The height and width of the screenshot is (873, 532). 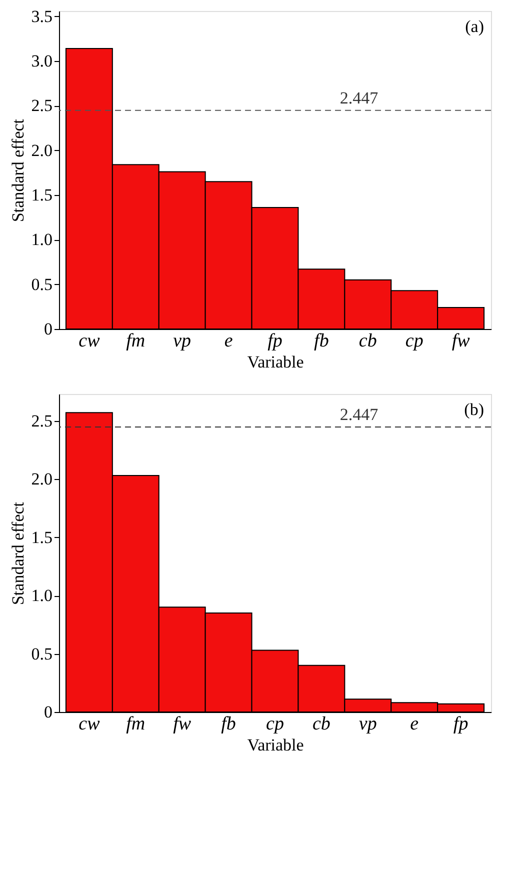 What do you see at coordinates (474, 26) in the screenshot?
I see `annotation: (a)` at bounding box center [474, 26].